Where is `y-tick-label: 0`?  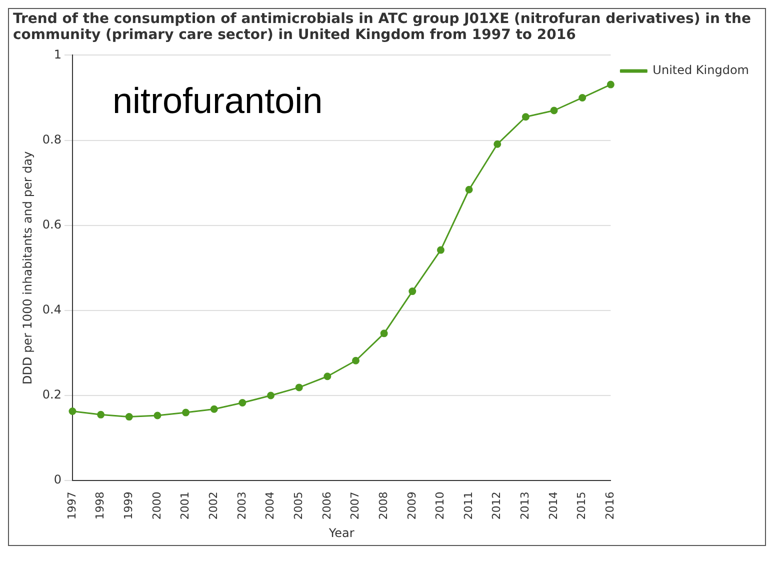
y-tick-label: 0 is located at coordinates (58, 479).